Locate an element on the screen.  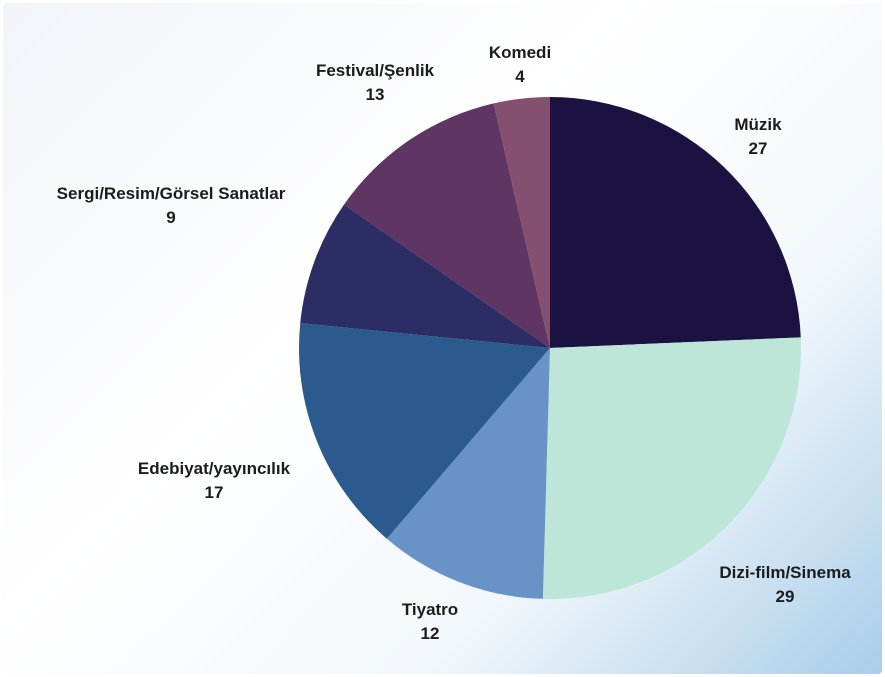
slice-label-6: Festival/Şenlik is located at coordinates (375, 70).